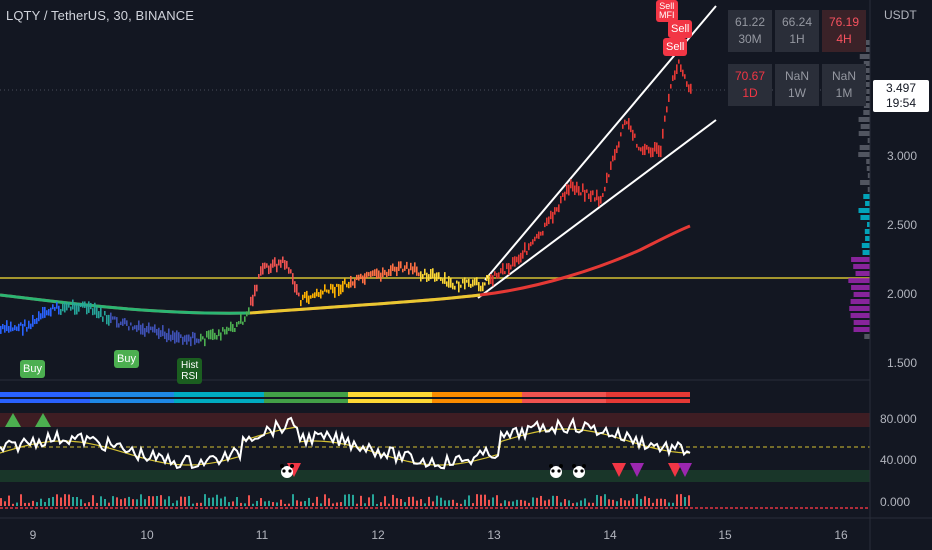 This screenshot has height=550, width=932. I want to click on buy-triangle-marker, so click(43, 420).